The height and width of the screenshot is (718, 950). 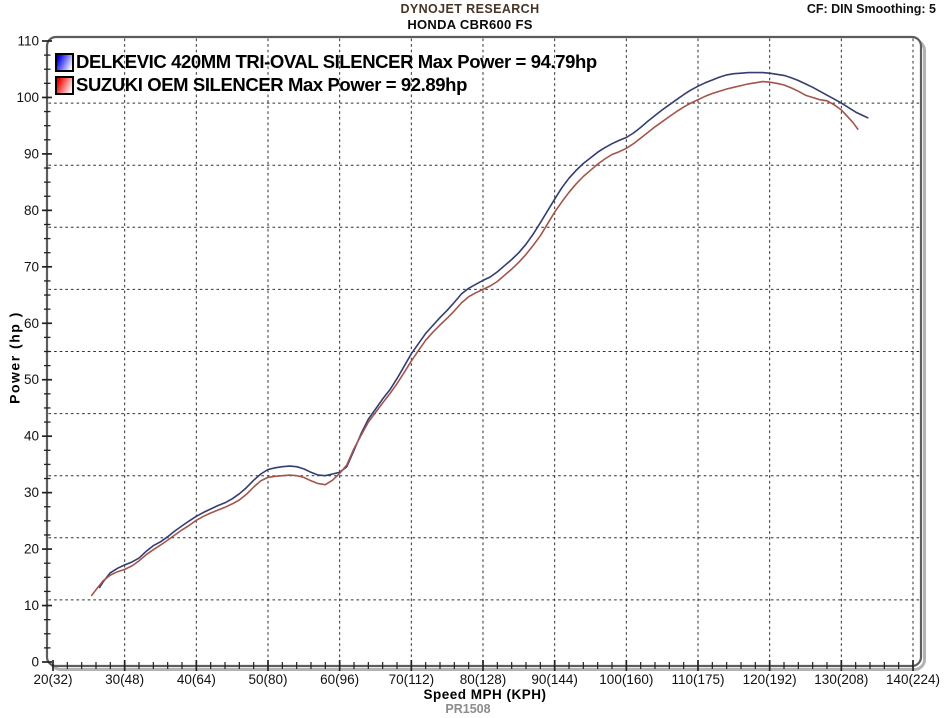 What do you see at coordinates (483, 679) in the screenshot?
I see `x-tick-label: 80(128)` at bounding box center [483, 679].